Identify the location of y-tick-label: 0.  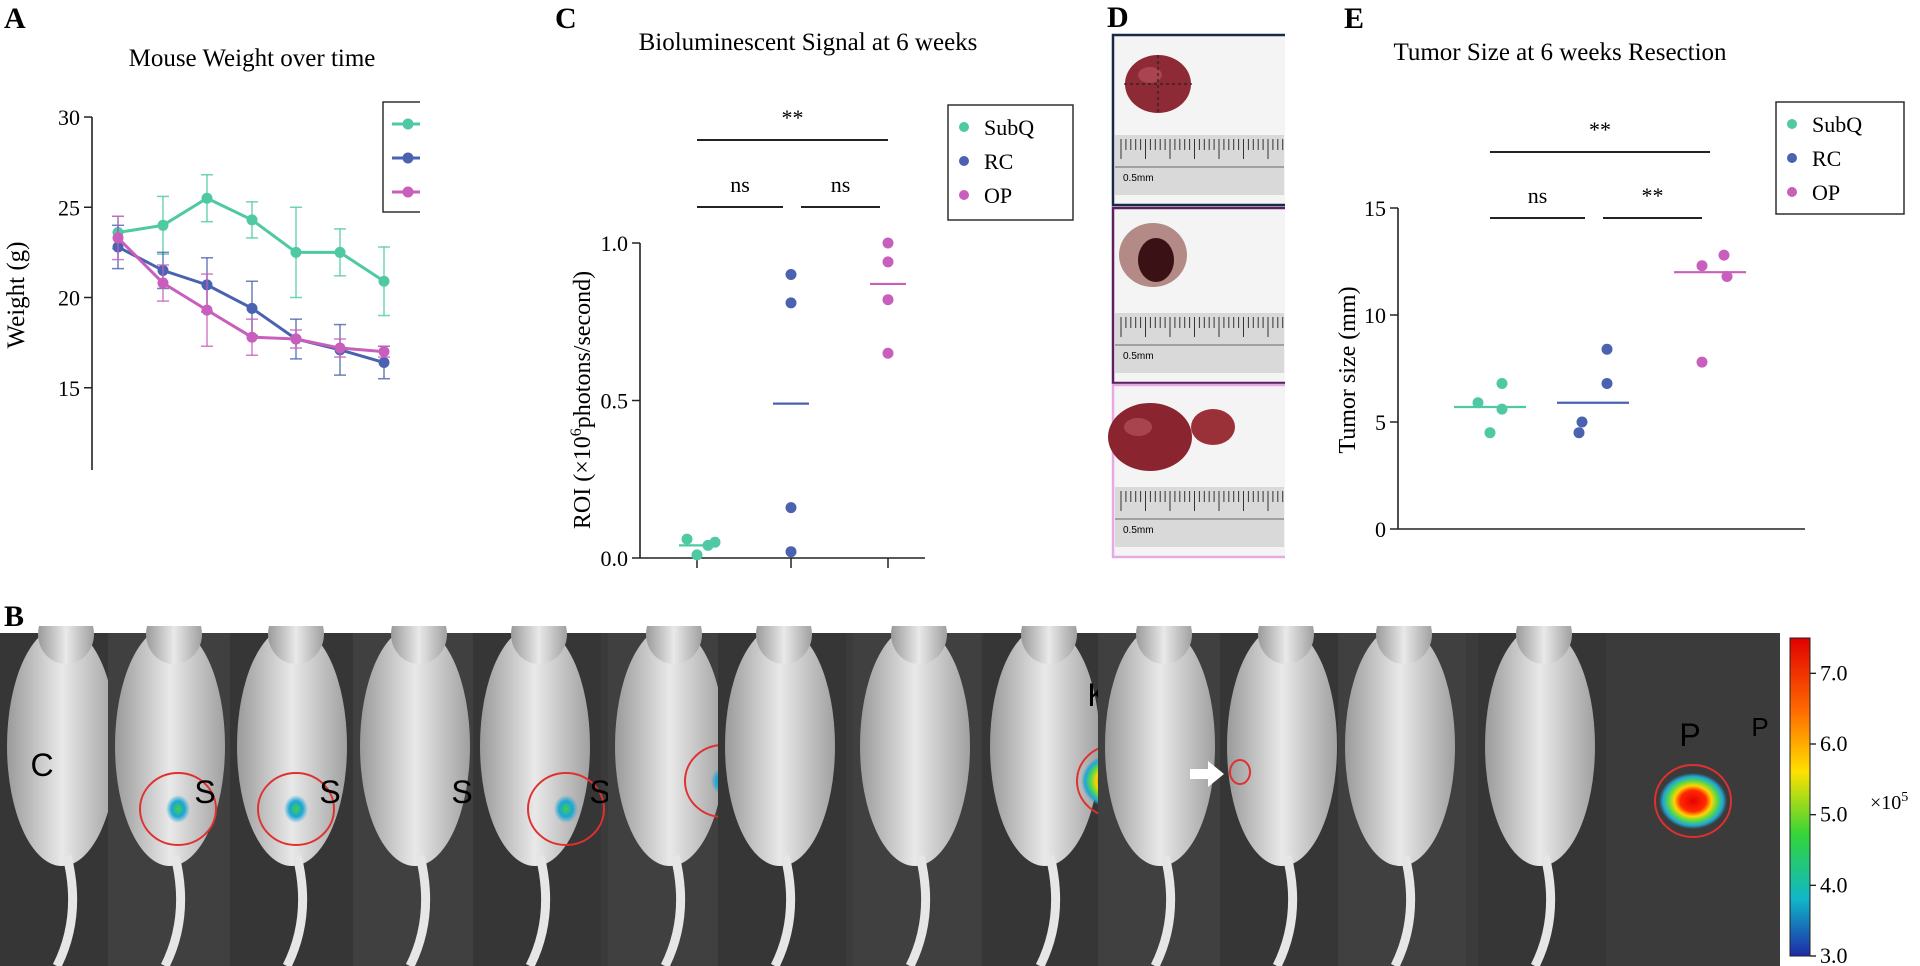
(1380, 529).